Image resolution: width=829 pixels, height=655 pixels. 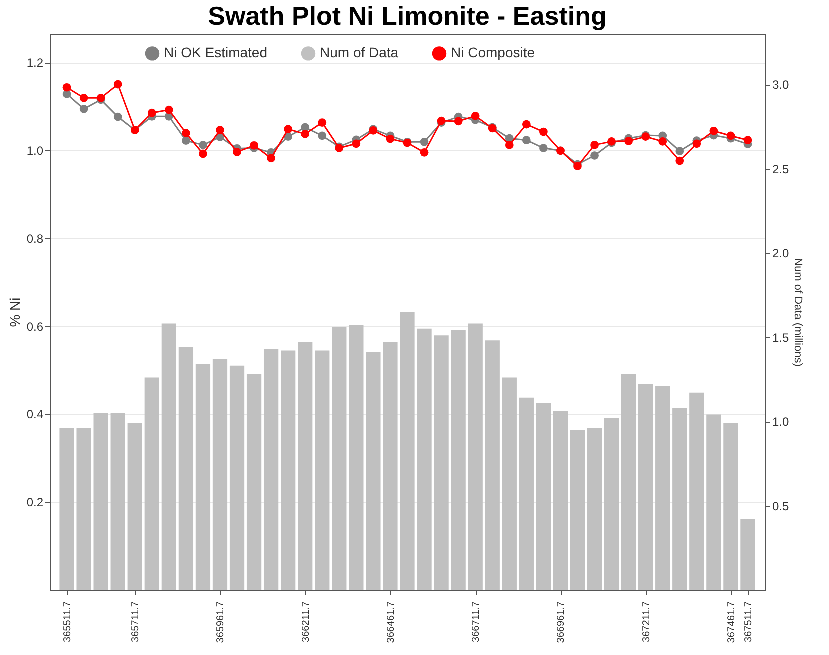 I want to click on x-tick-label: 367211.7, so click(x=646, y=621).